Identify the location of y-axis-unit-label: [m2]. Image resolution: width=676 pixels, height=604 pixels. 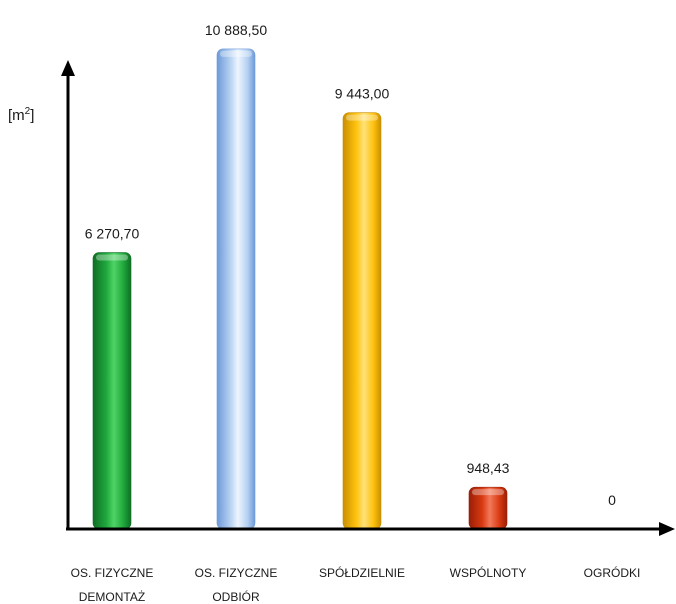
(21, 115).